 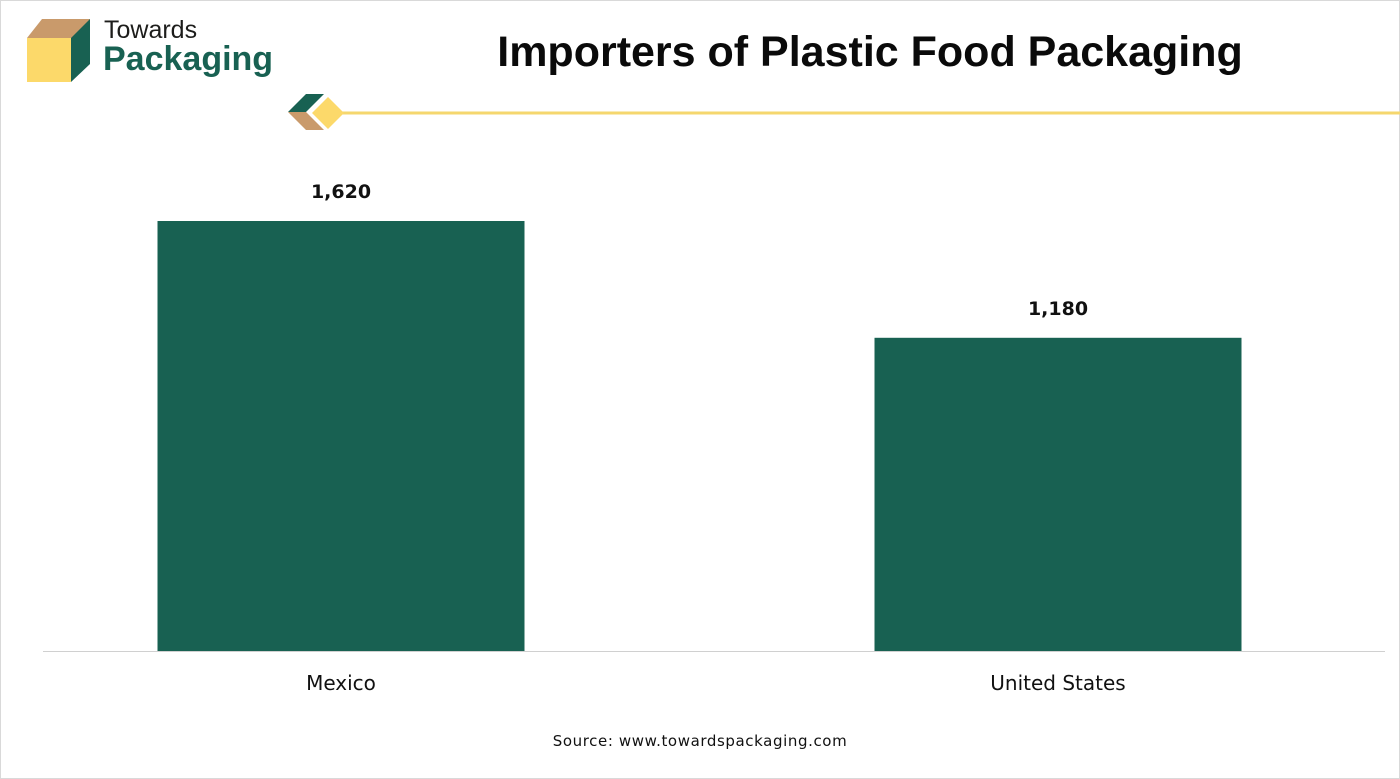 I want to click on logo-text-towards: Towards, so click(x=151, y=30).